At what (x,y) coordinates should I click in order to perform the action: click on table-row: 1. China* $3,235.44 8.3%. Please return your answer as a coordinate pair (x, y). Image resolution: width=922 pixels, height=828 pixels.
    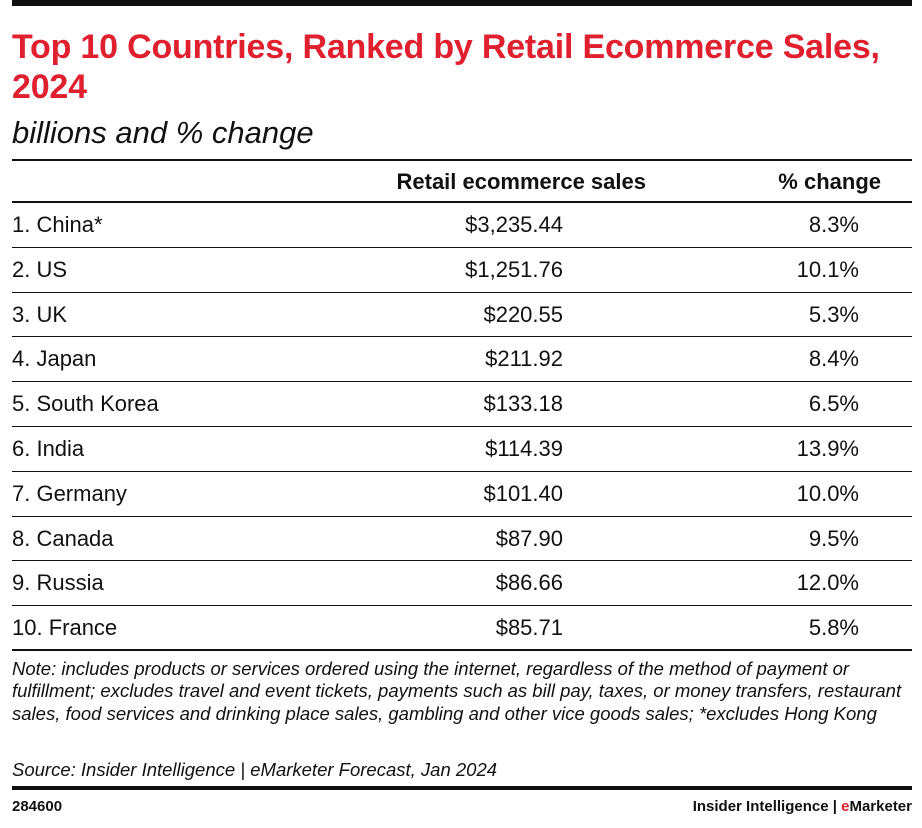
    Looking at the image, I should click on (462, 225).